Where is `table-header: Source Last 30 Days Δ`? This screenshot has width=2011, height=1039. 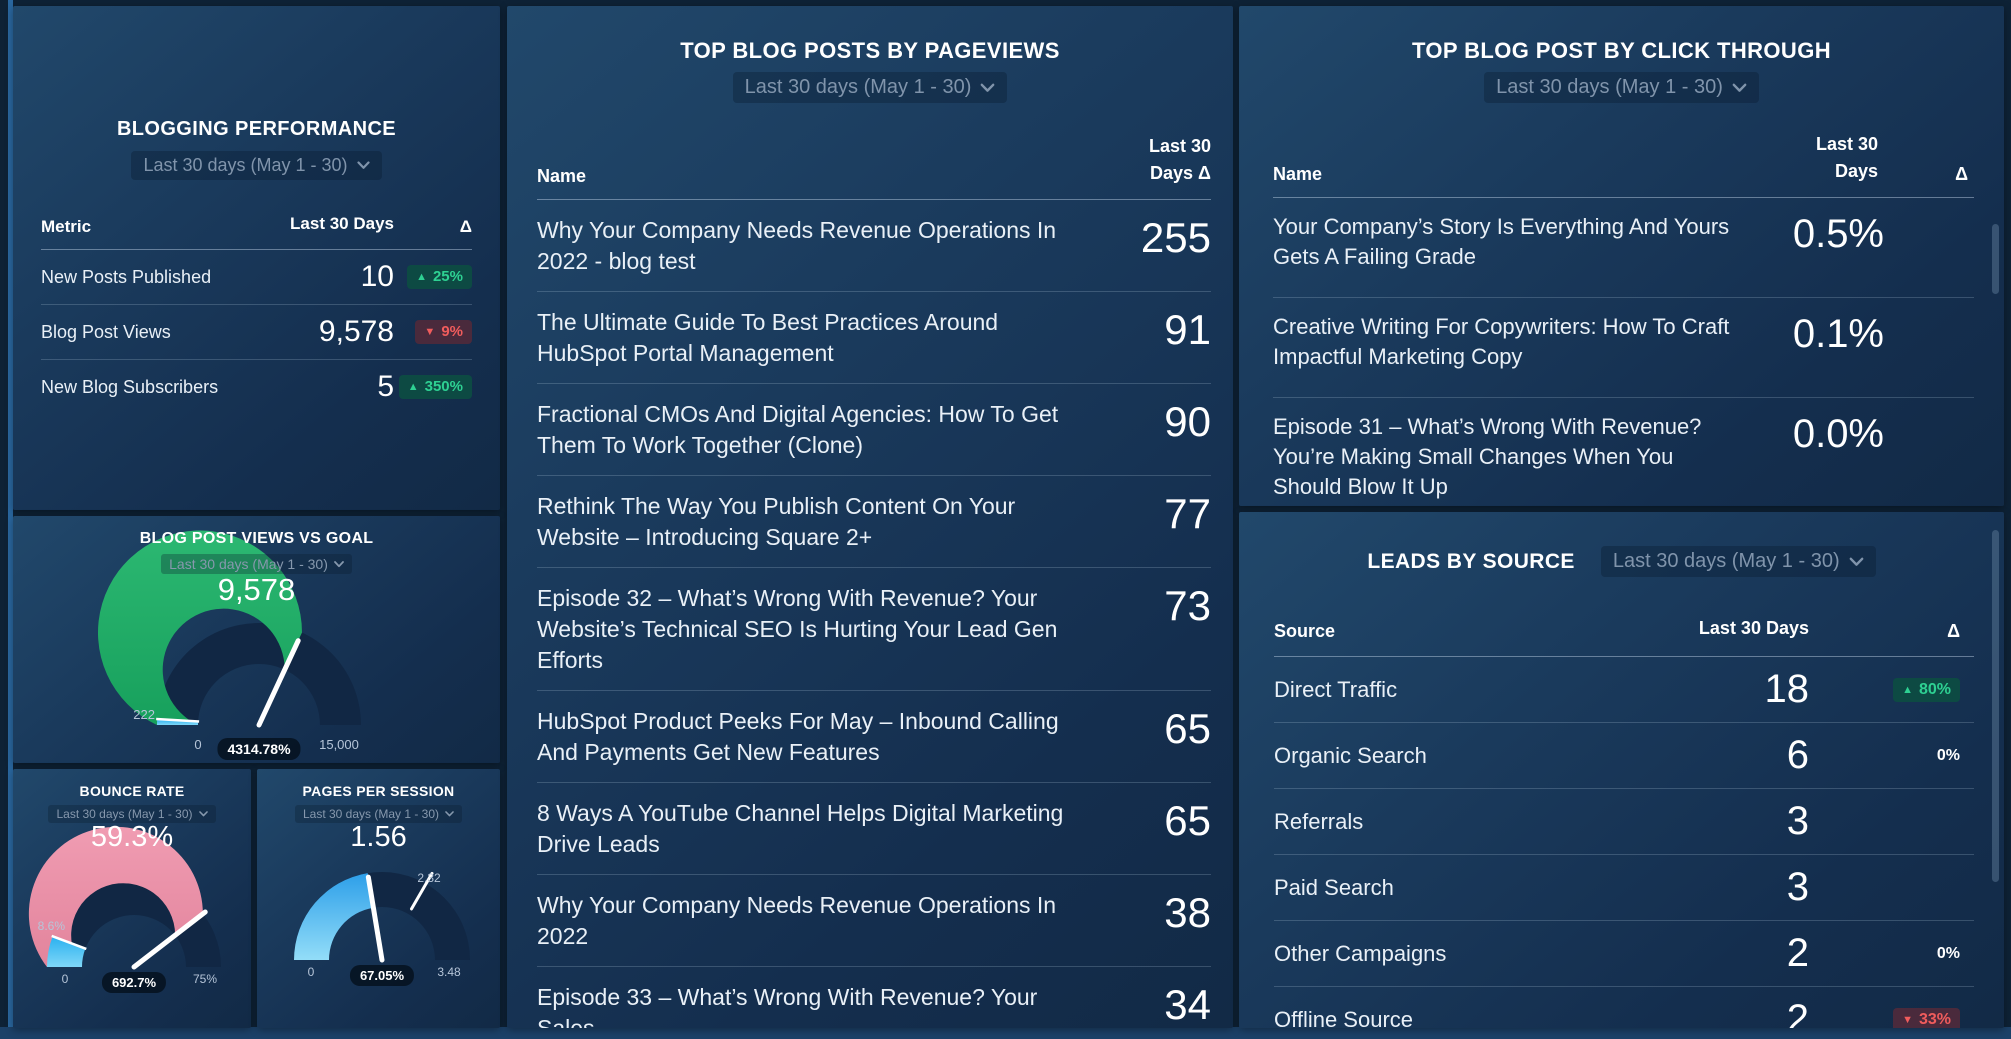
table-header: Source Last 30 Days Δ is located at coordinates (1624, 636).